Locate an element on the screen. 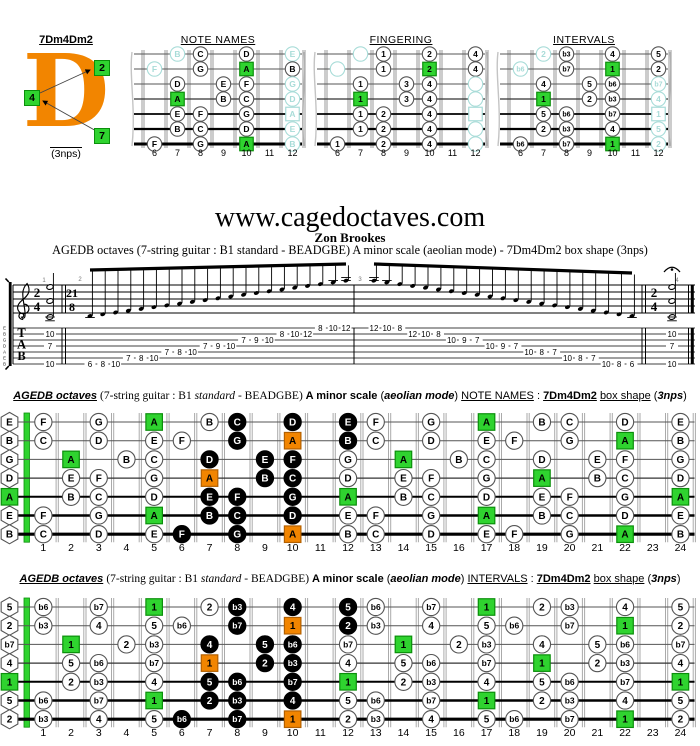 The width and height of the screenshot is (700, 746). svg-text: 9 is located at coordinates (406, 153).